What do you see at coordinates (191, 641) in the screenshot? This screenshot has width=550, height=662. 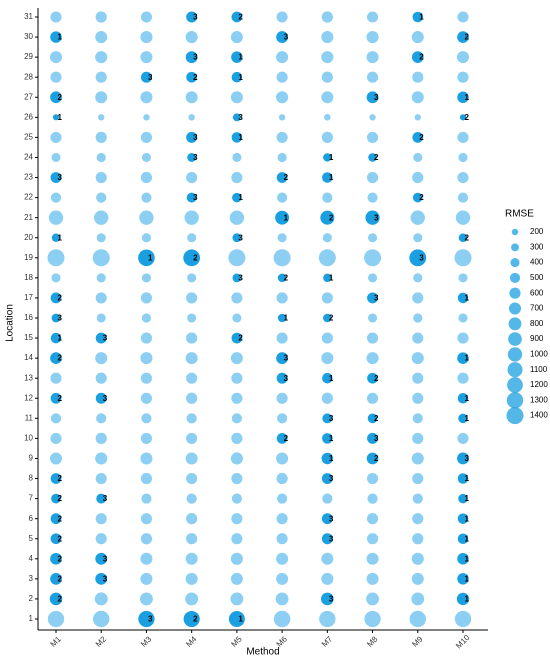 I see `x-tick-label: M4` at bounding box center [191, 641].